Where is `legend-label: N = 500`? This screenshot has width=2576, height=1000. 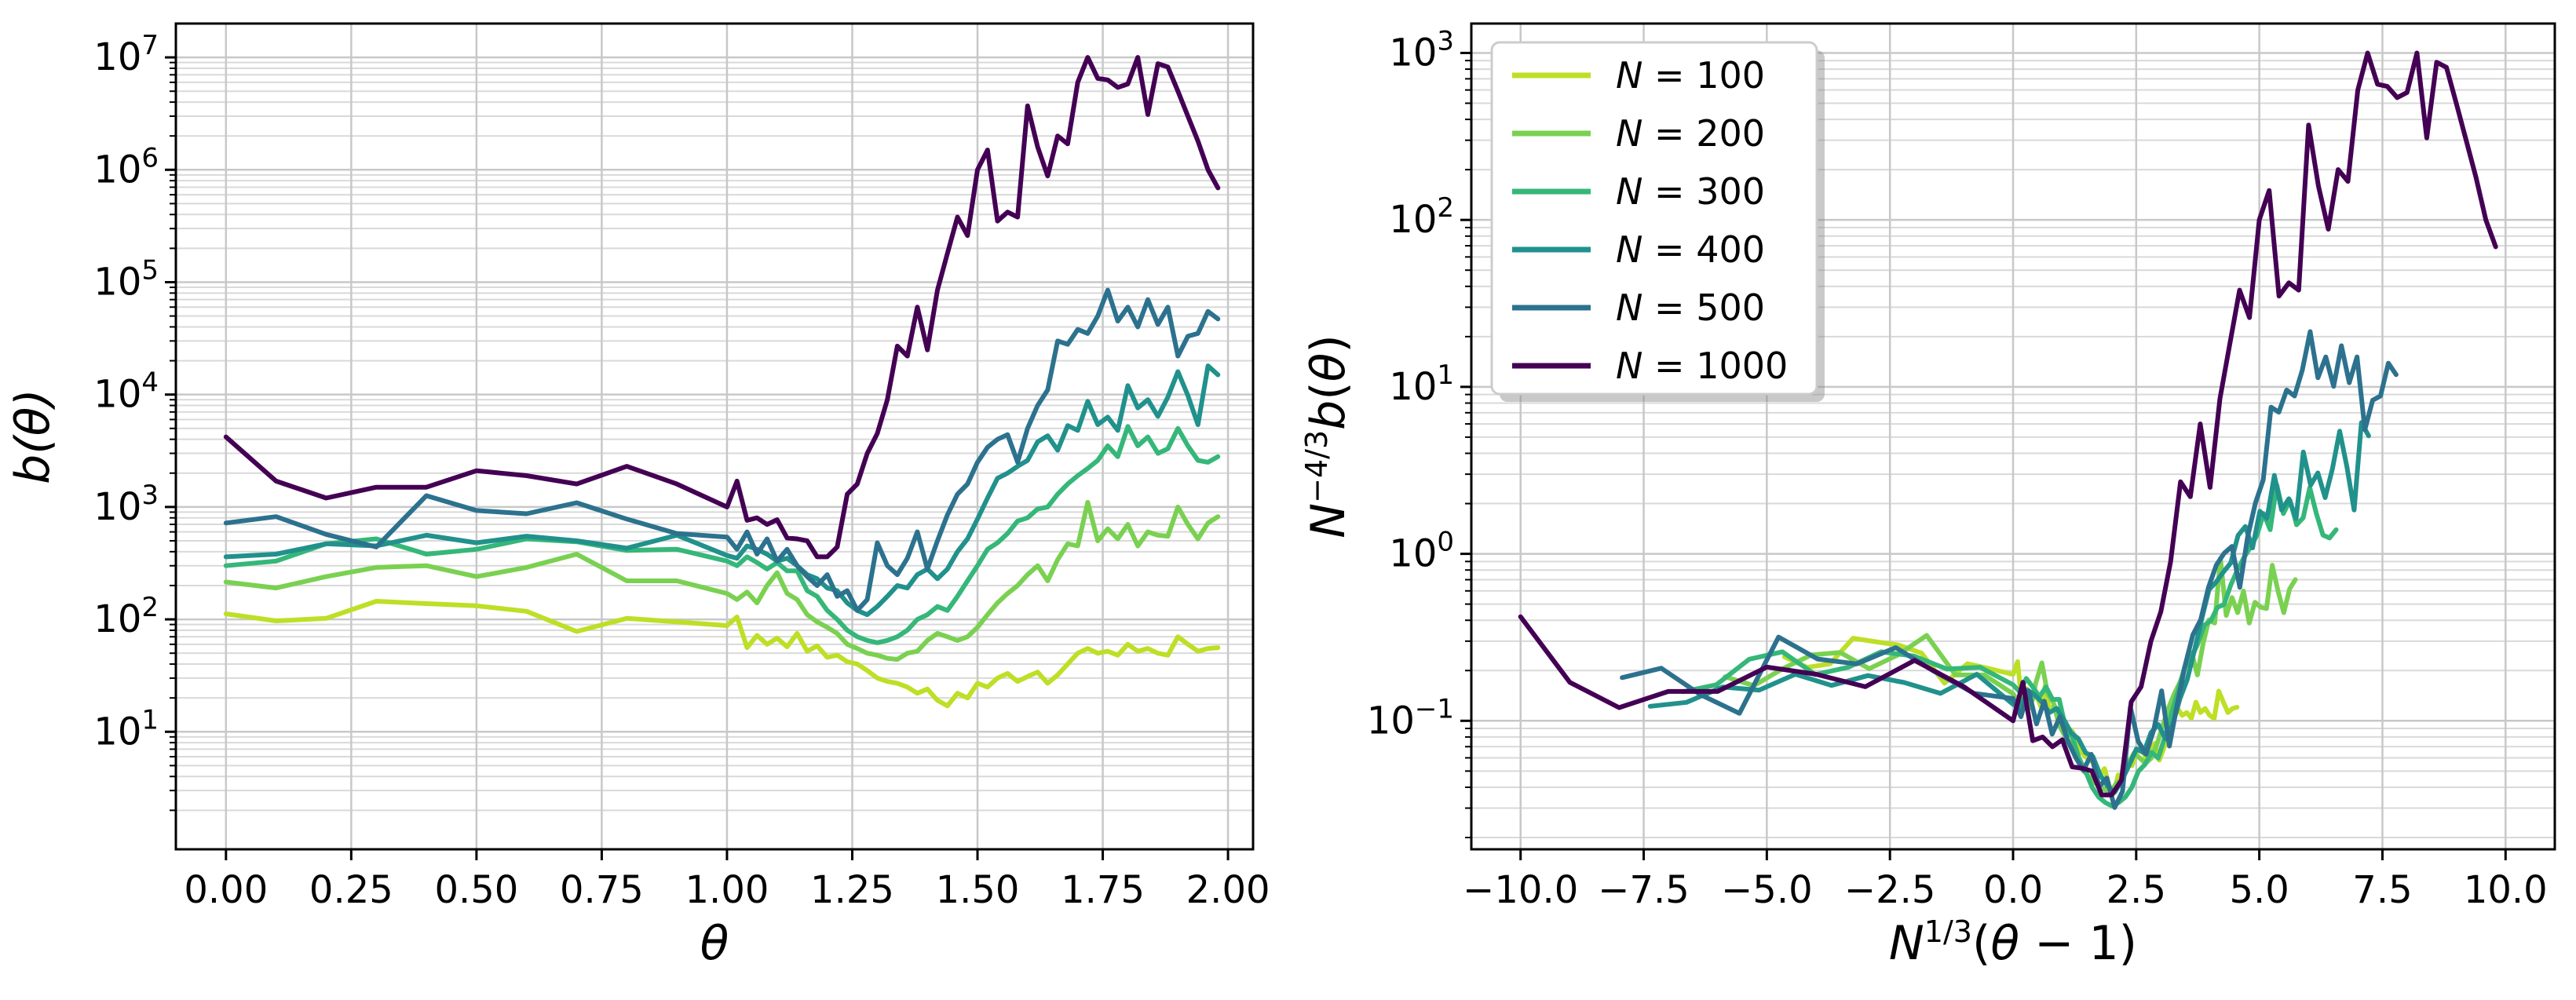
legend-label: N = 500 is located at coordinates (1691, 307).